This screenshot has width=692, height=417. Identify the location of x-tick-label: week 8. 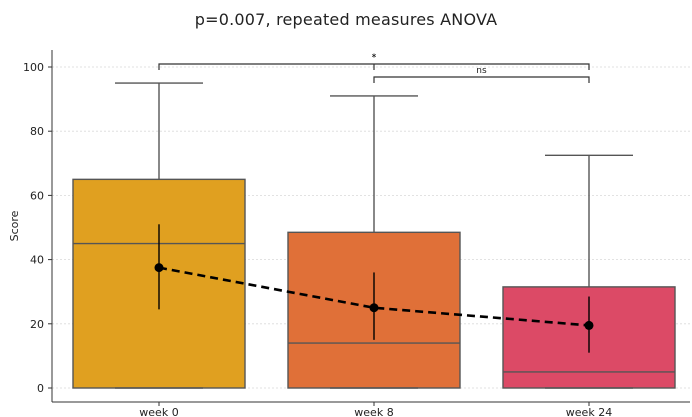
(373, 411).